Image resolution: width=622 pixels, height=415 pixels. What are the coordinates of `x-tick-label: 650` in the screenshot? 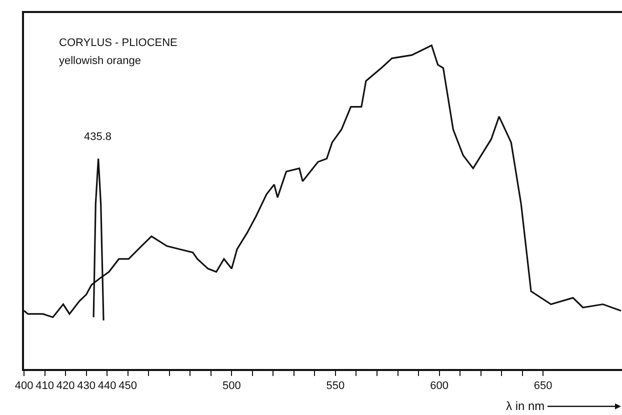 It's located at (543, 386).